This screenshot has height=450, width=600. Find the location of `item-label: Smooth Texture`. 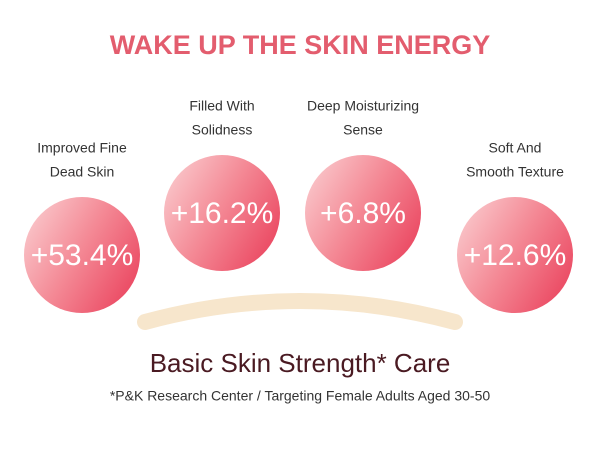

item-label: Smooth Texture is located at coordinates (515, 172).